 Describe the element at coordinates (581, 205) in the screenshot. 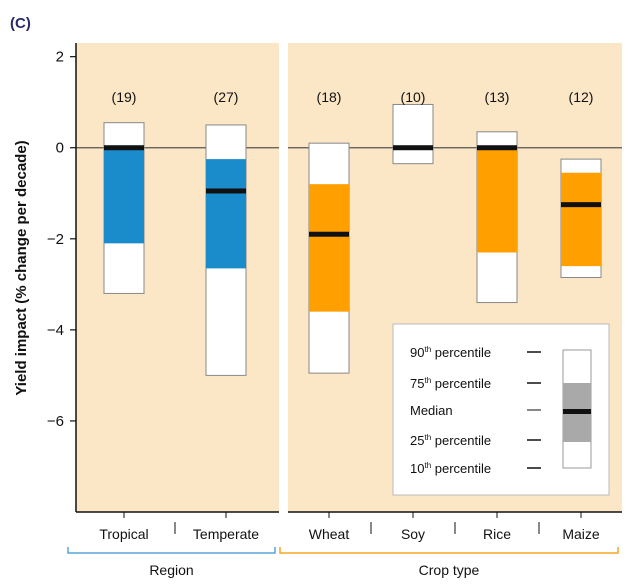

I see `median-line-maize` at that location.